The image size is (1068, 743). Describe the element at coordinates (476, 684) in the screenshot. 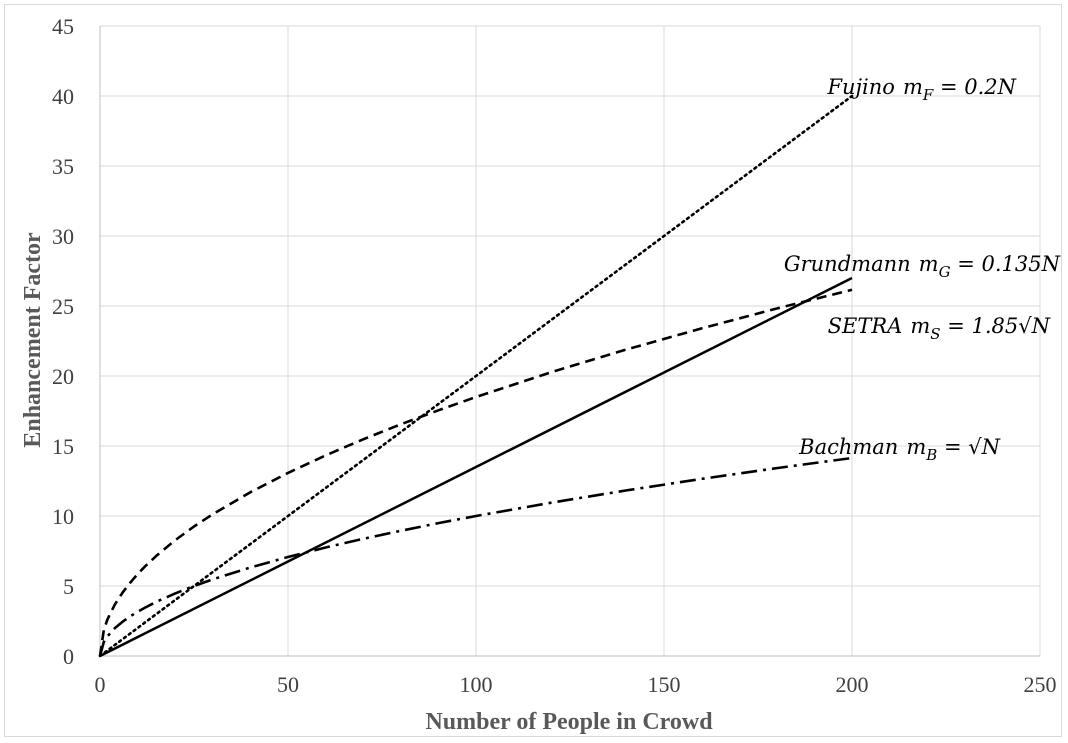

I see `x-tick-label: 100` at that location.